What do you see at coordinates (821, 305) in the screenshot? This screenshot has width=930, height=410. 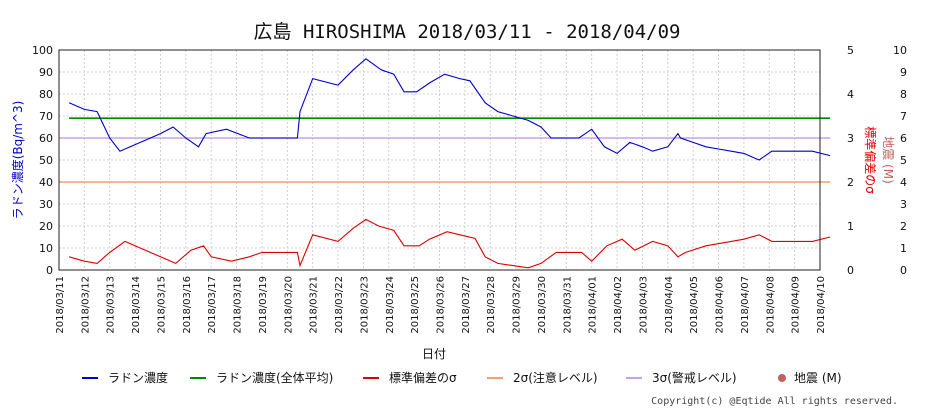 I see `x-tick-label: 2018/04/10` at bounding box center [821, 305].